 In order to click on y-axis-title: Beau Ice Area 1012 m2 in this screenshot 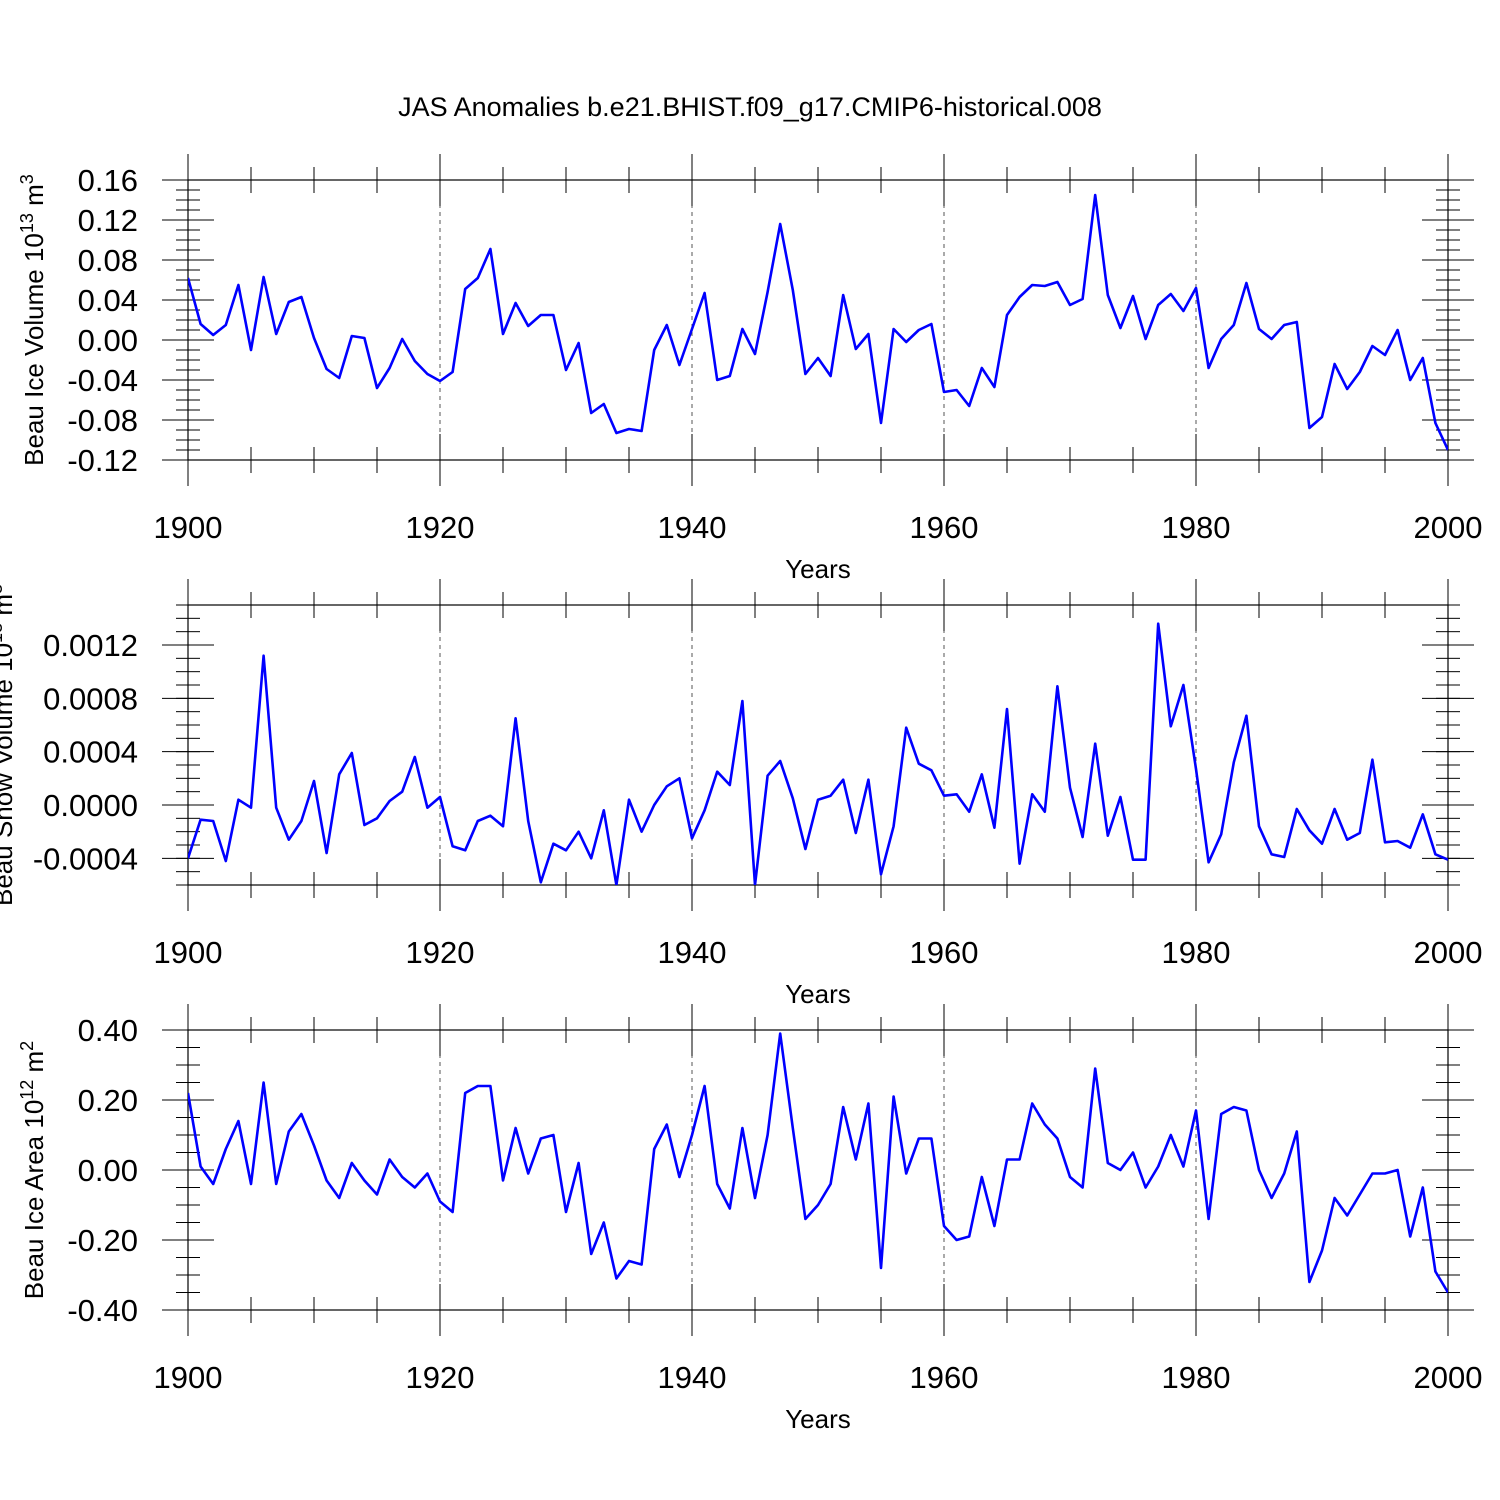, I will do `click(33, 1170)`.